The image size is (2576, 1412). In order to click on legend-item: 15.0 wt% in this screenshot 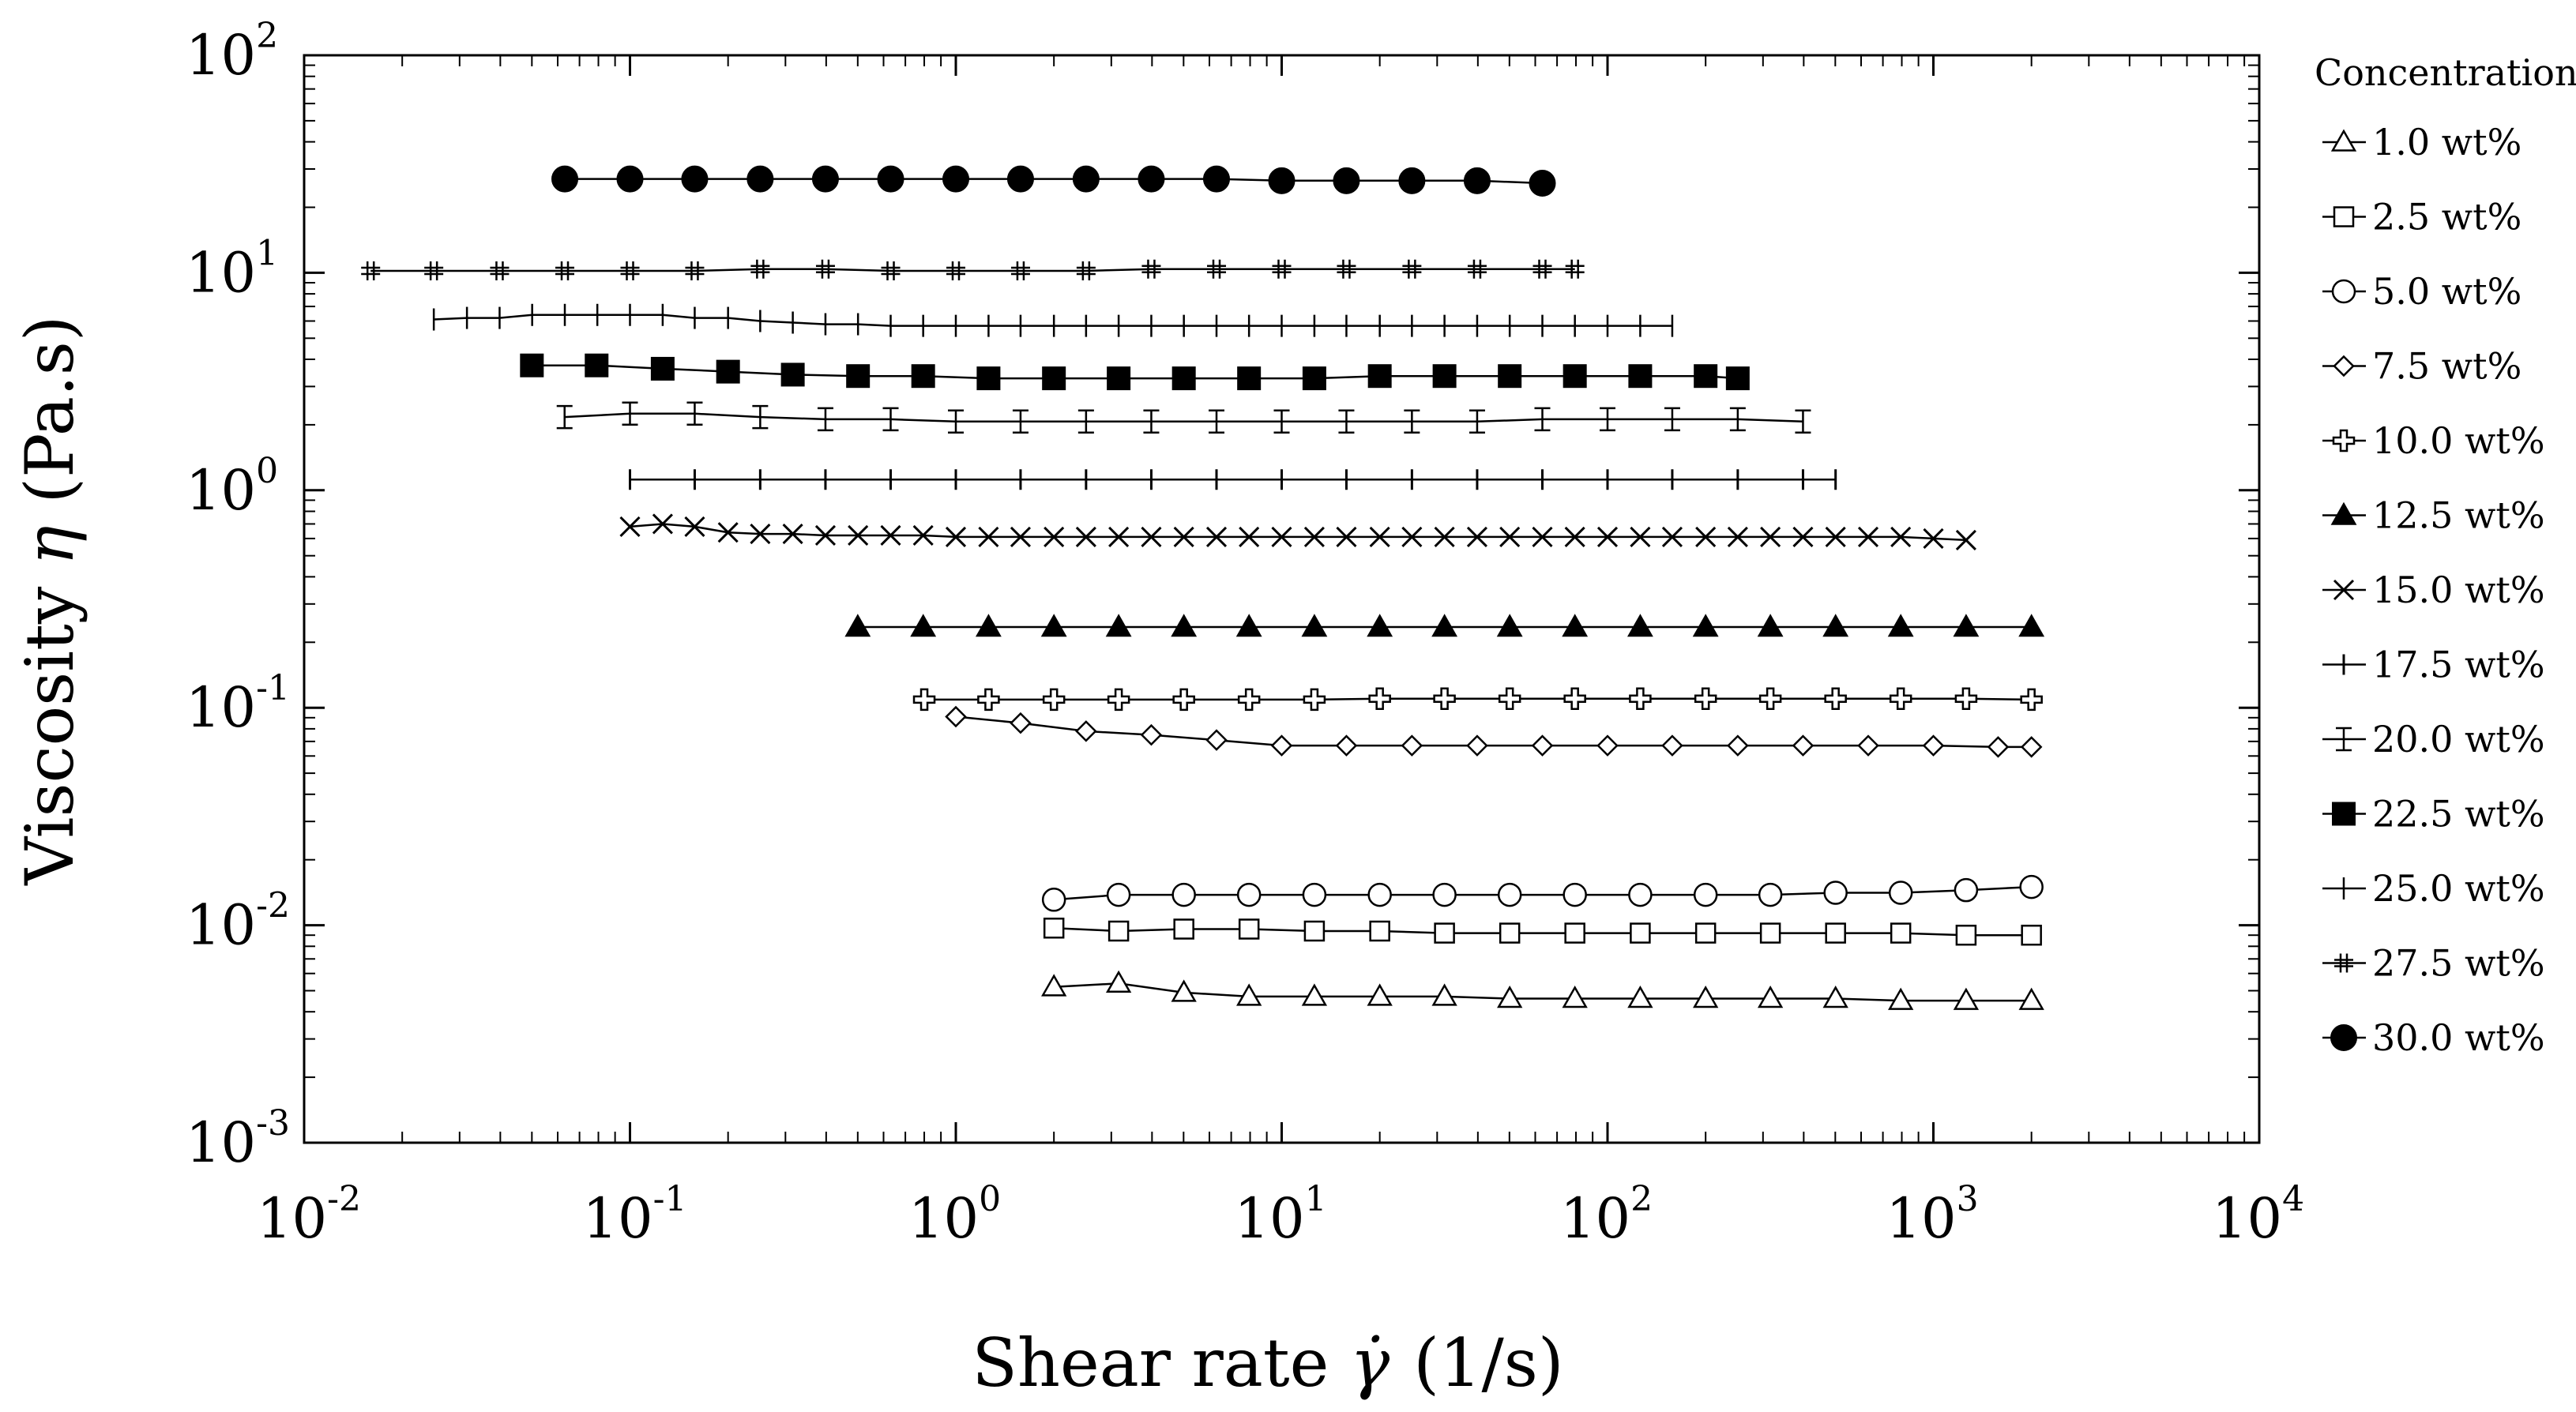, I will do `click(2434, 590)`.